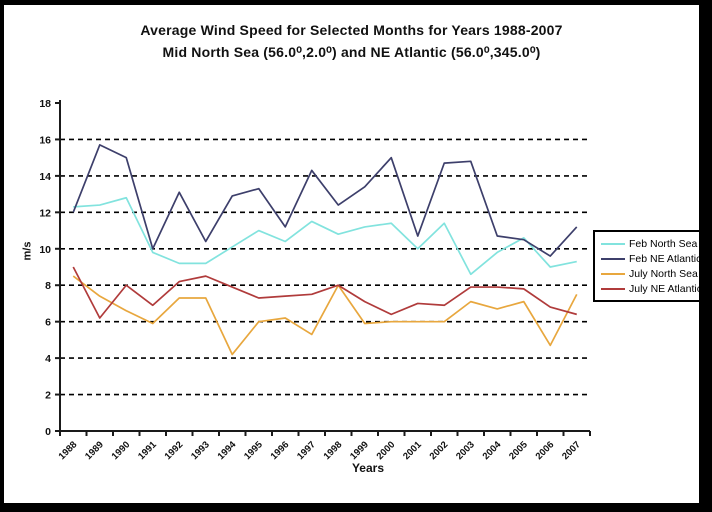 This screenshot has height=512, width=712. Describe the element at coordinates (48, 286) in the screenshot. I see `y-tick-label: 8` at that location.